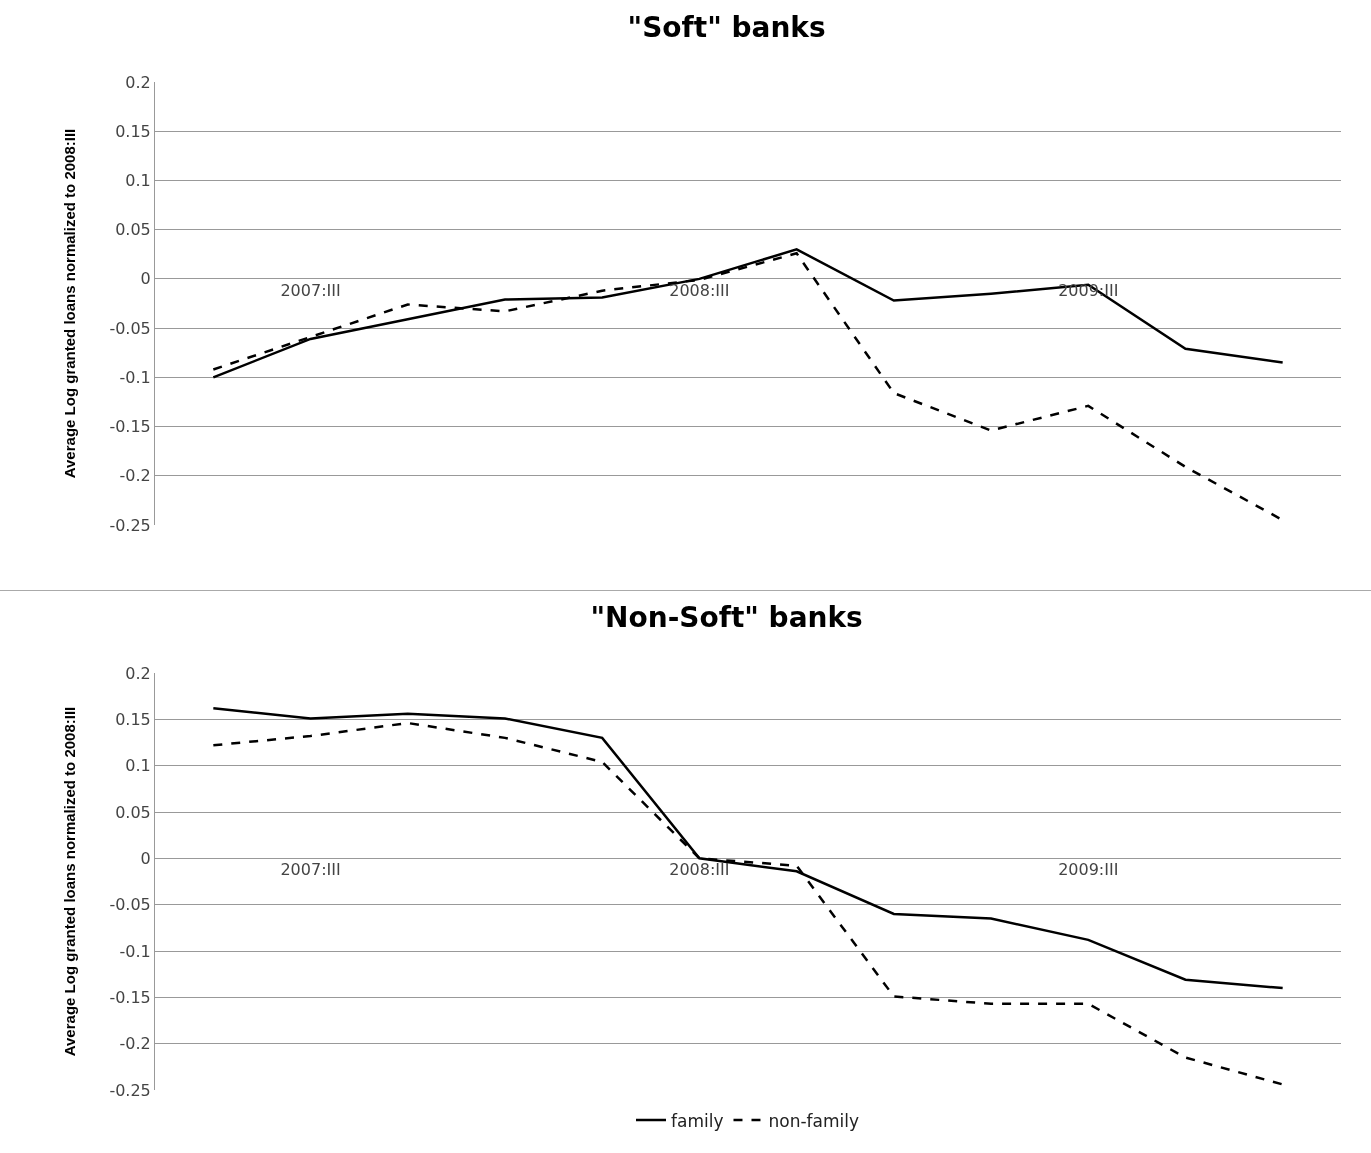 Image resolution: width=1371 pixels, height=1153 pixels. I want to click on chart-title: "Soft" banks, so click(726, 28).